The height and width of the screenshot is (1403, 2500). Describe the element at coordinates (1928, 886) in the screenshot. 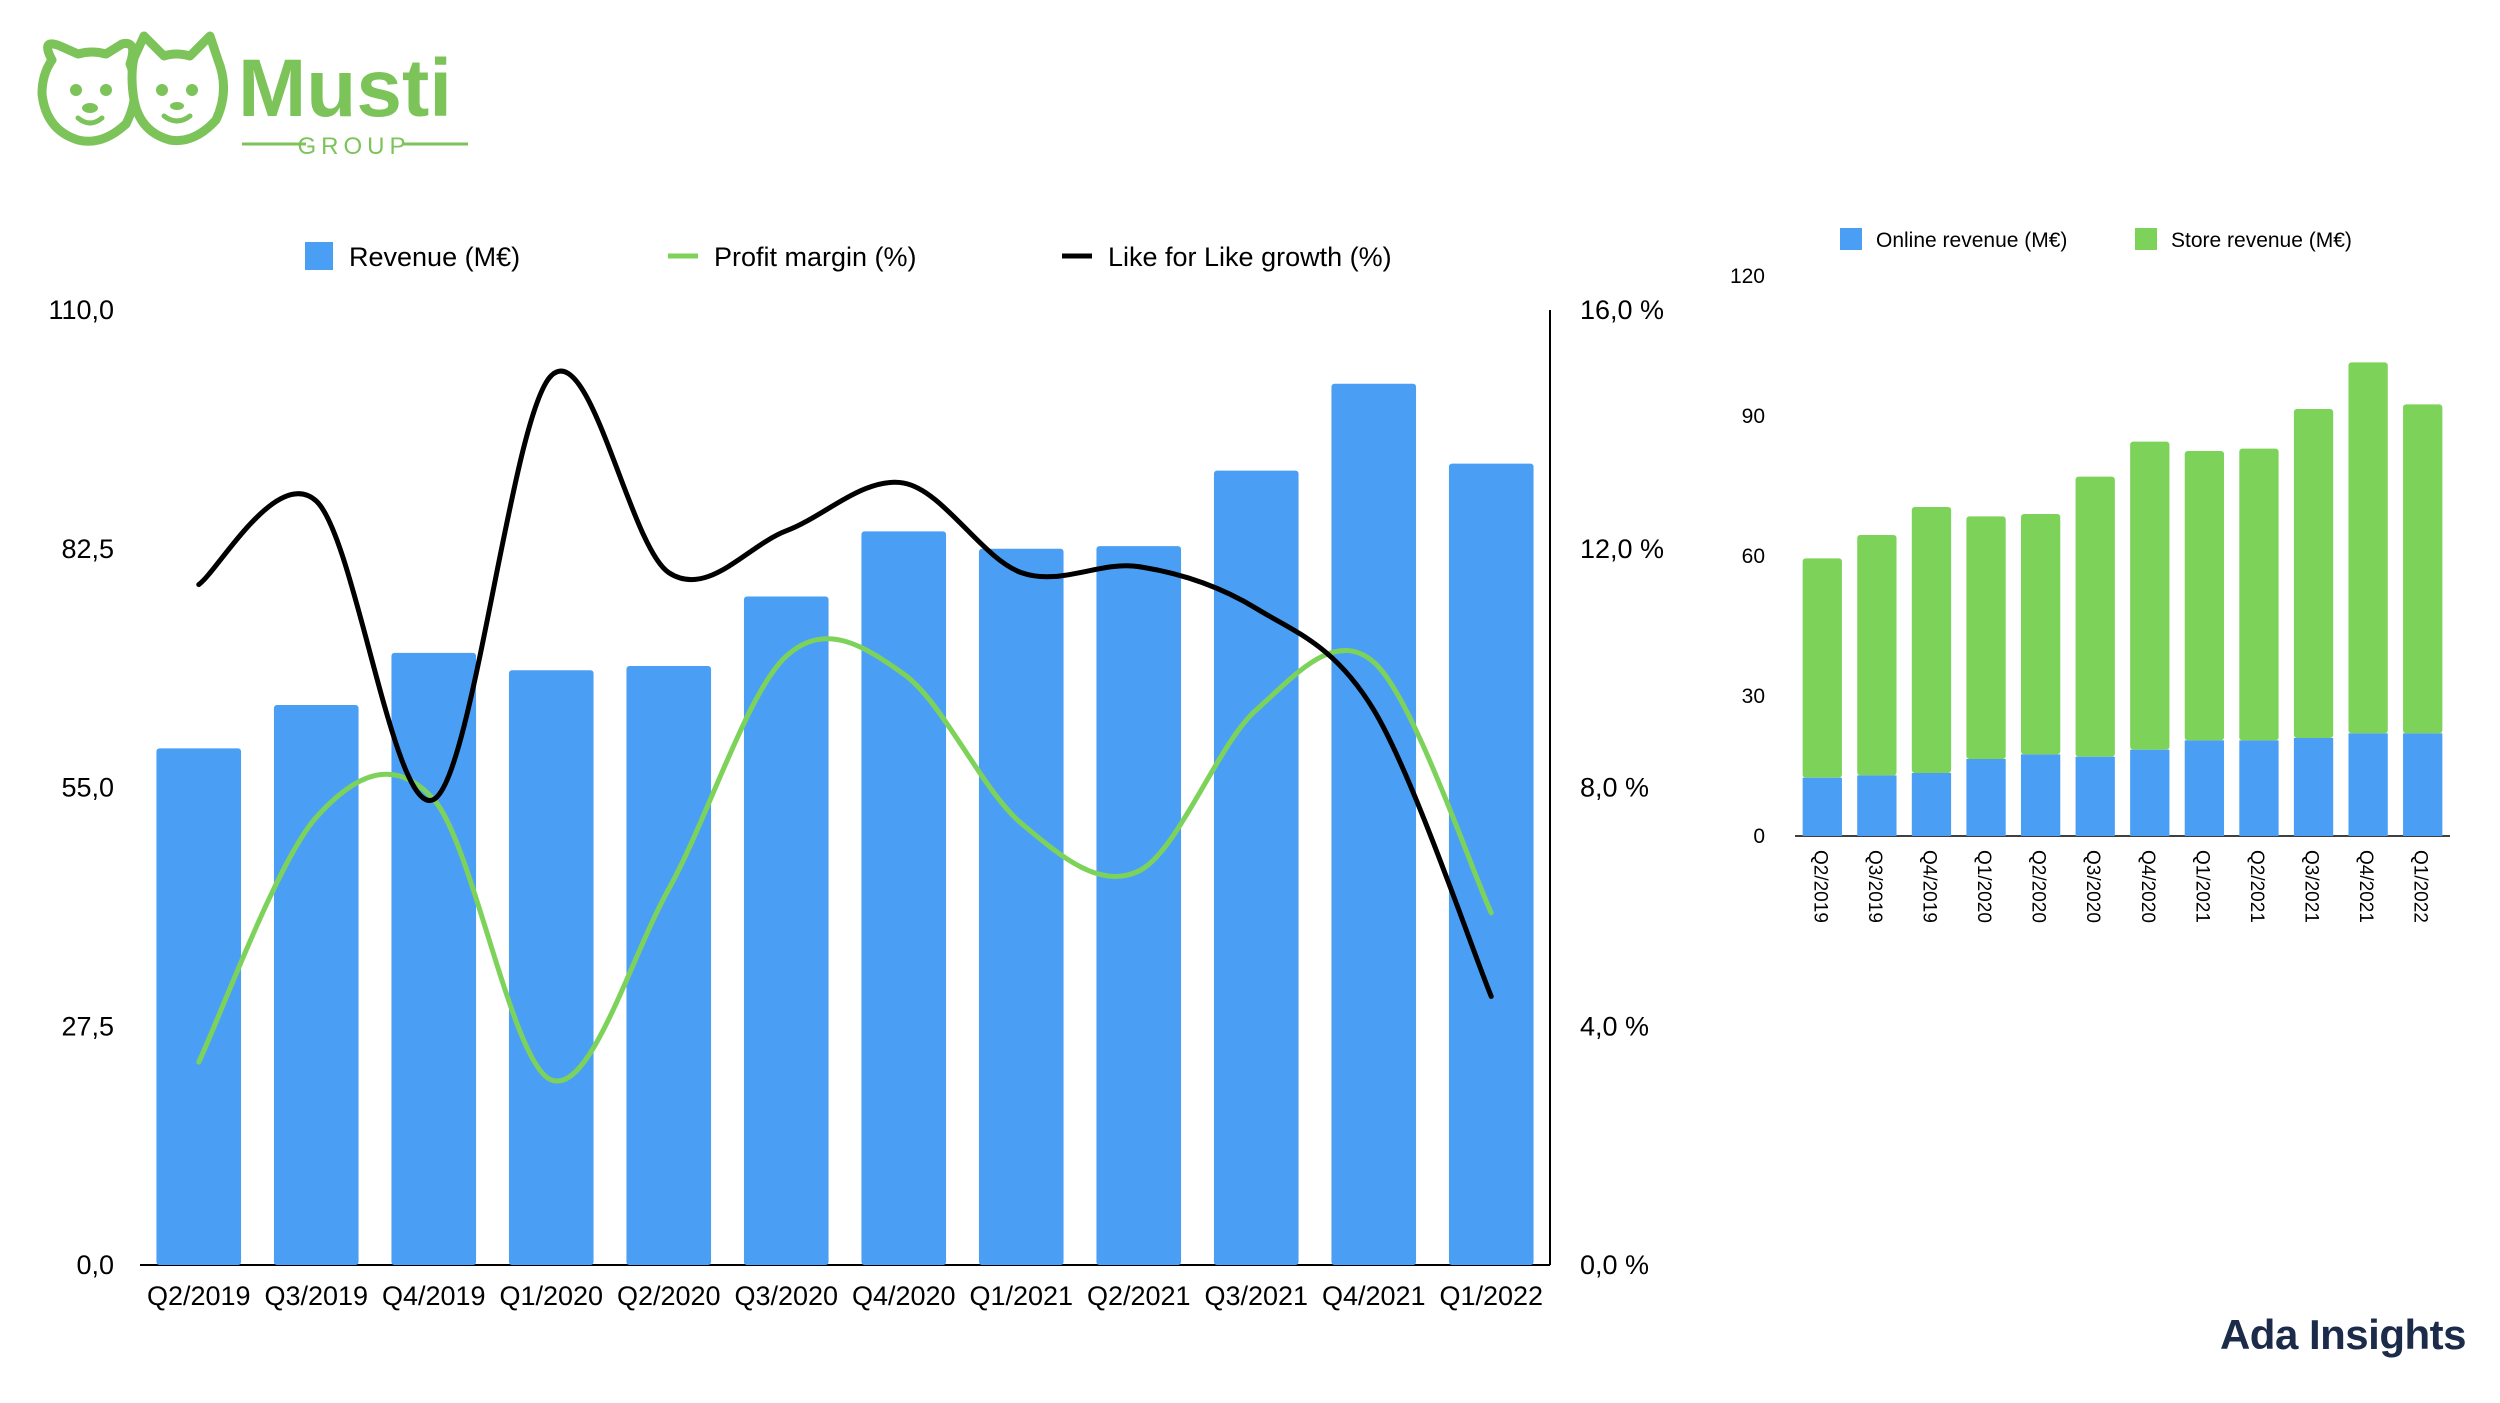

I see `side-x-tick-label: Q4/2019` at that location.